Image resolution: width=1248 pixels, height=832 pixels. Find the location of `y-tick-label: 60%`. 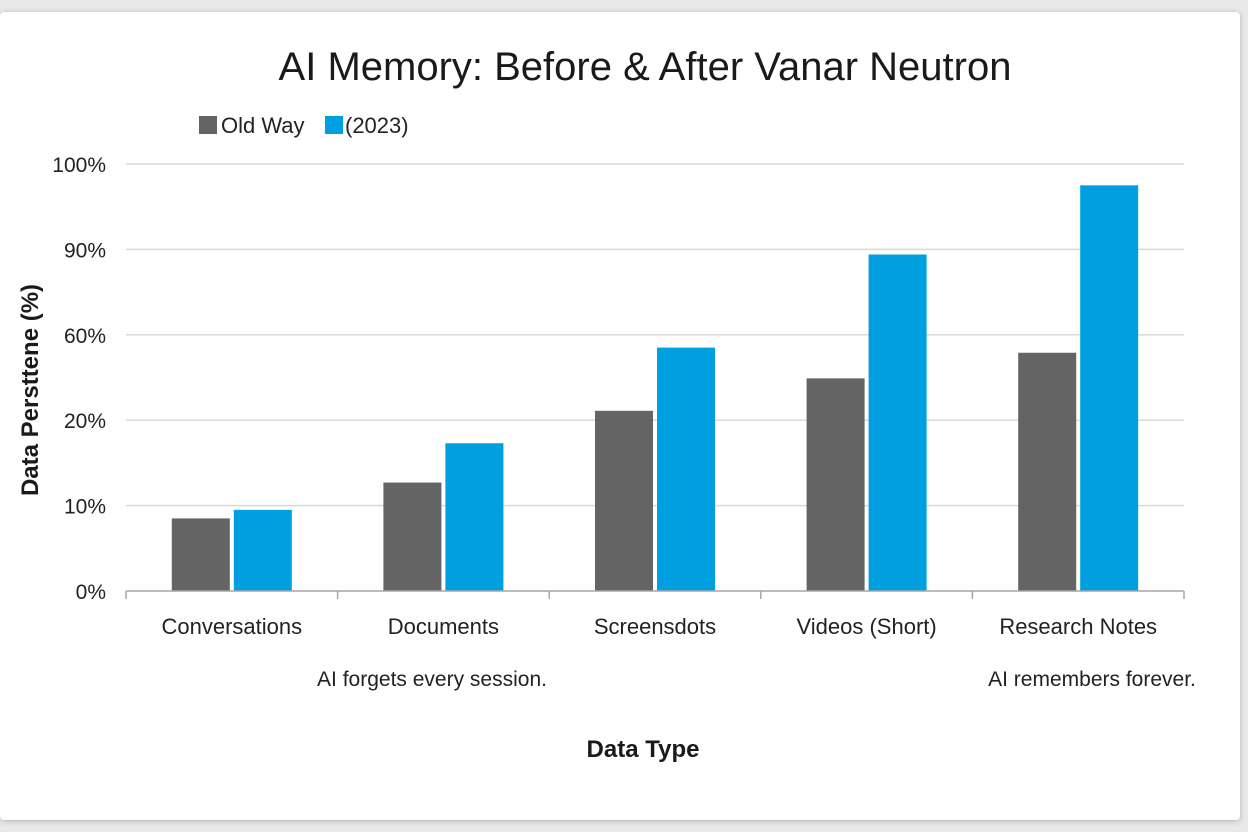

y-tick-label: 60% is located at coordinates (85, 336).